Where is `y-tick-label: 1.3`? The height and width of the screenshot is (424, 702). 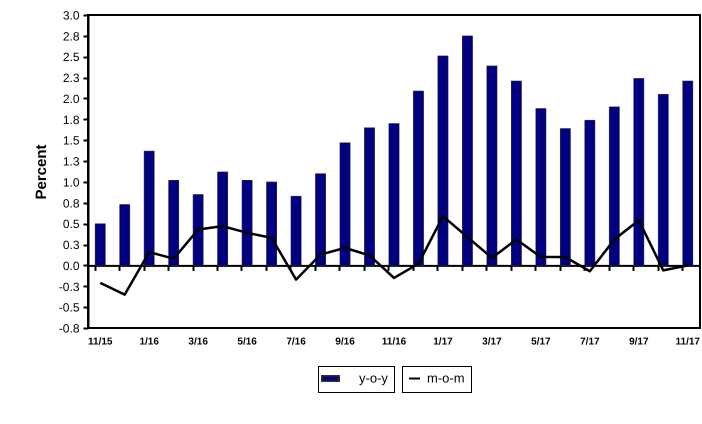 y-tick-label: 1.3 is located at coordinates (71, 161).